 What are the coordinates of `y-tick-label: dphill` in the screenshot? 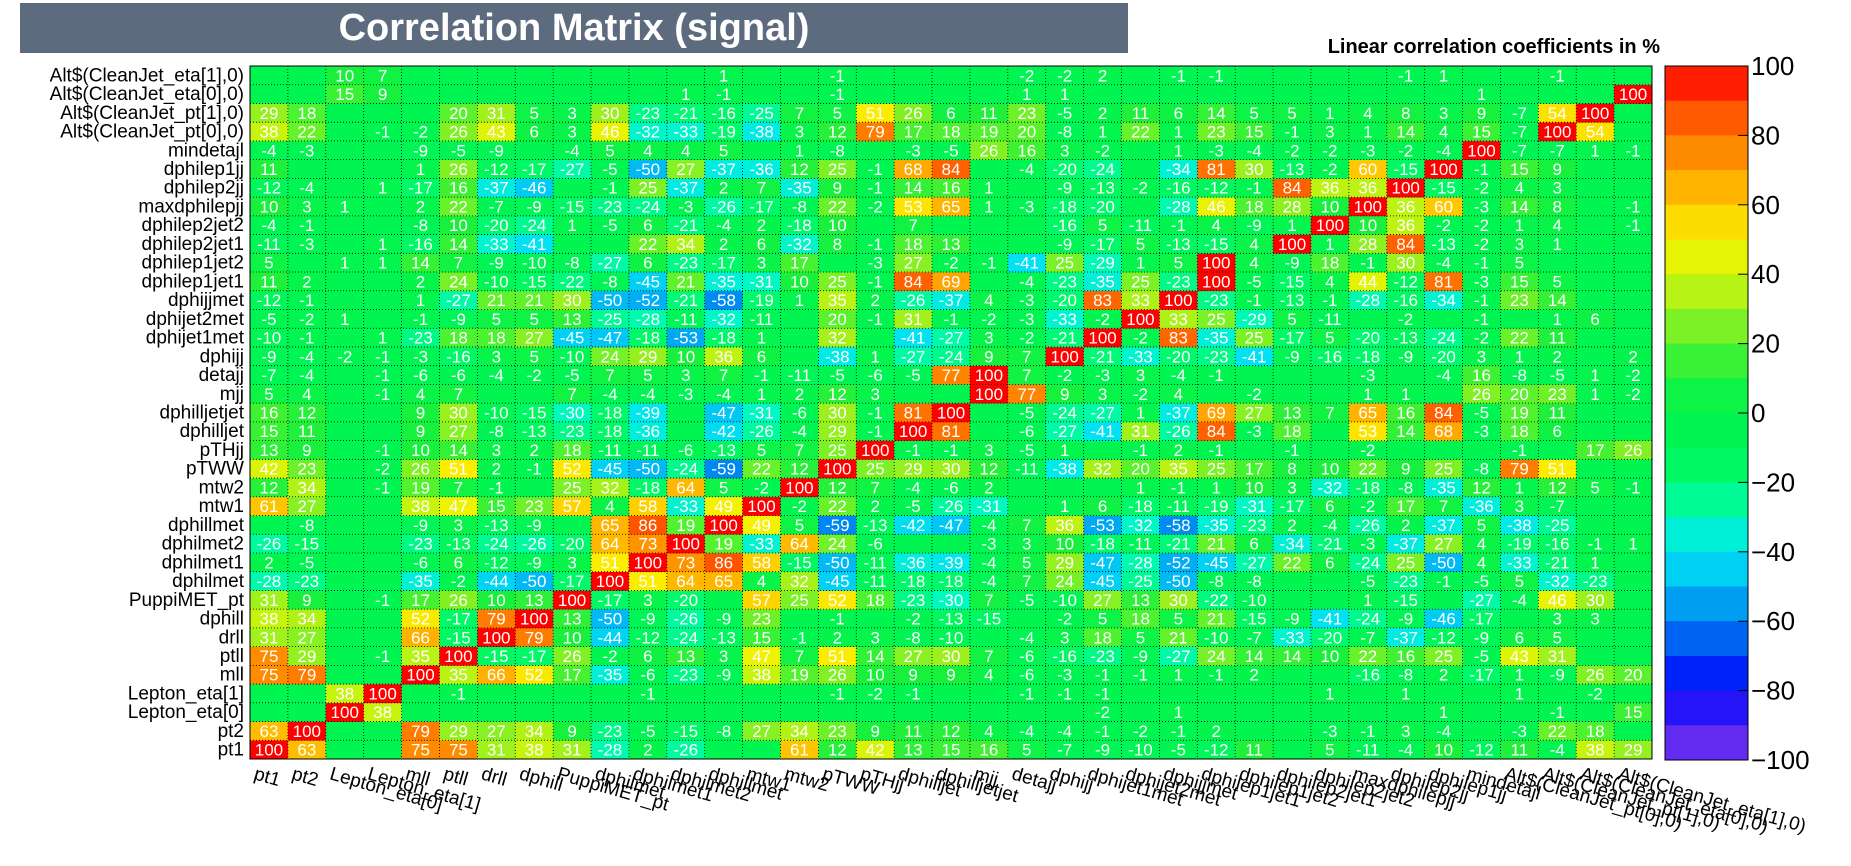 It's located at (222, 619).